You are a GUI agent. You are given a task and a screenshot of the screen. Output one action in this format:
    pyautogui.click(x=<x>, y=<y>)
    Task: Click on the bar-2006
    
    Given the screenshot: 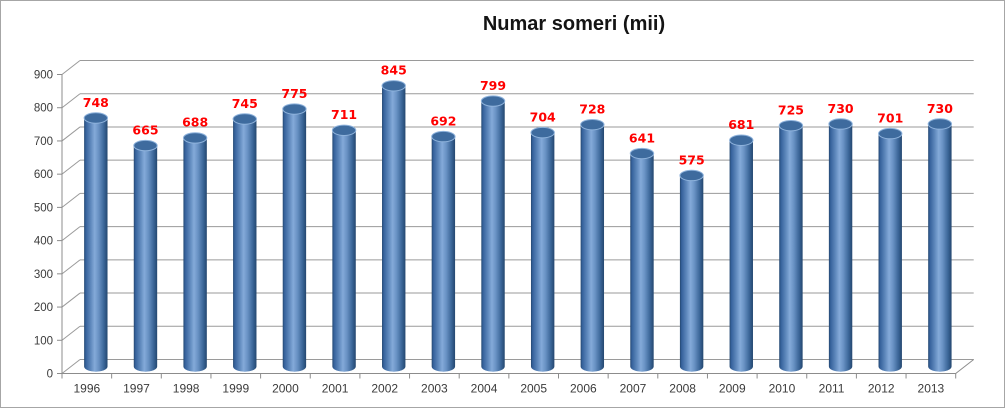 What is the action you would take?
    pyautogui.click(x=592, y=248)
    